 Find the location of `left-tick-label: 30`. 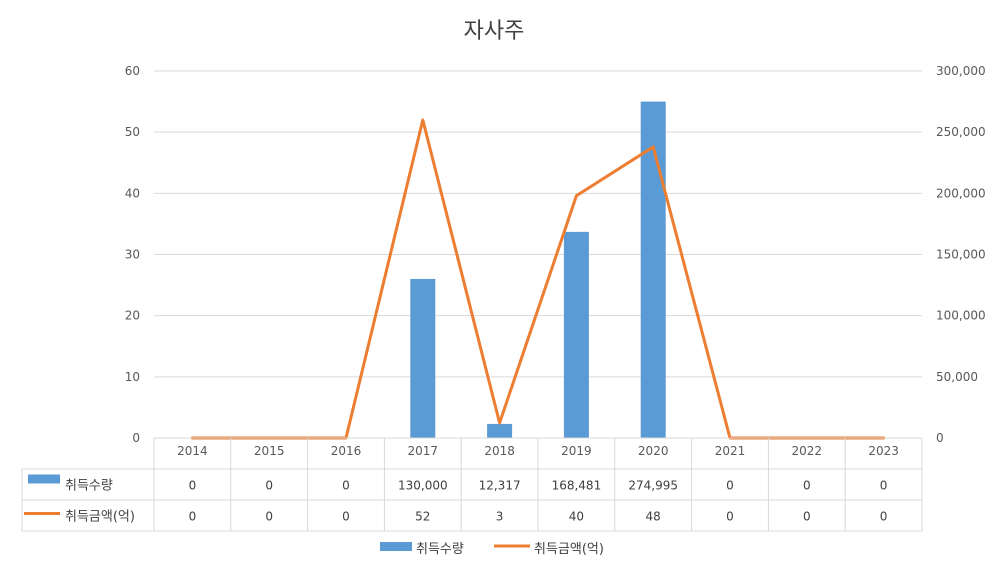

left-tick-label: 30 is located at coordinates (132, 255).